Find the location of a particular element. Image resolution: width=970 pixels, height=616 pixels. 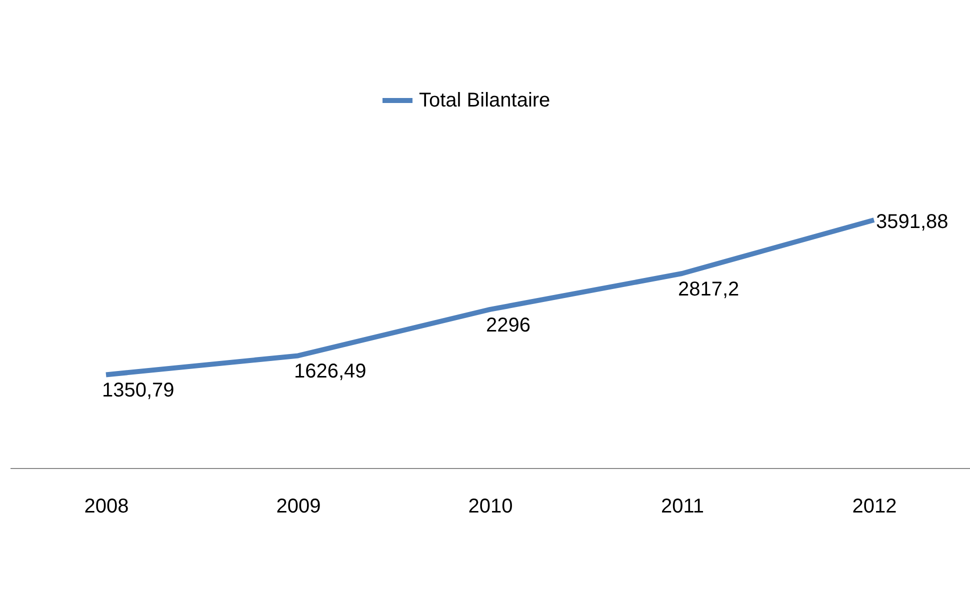

data-label: 3591,88 is located at coordinates (912, 222).